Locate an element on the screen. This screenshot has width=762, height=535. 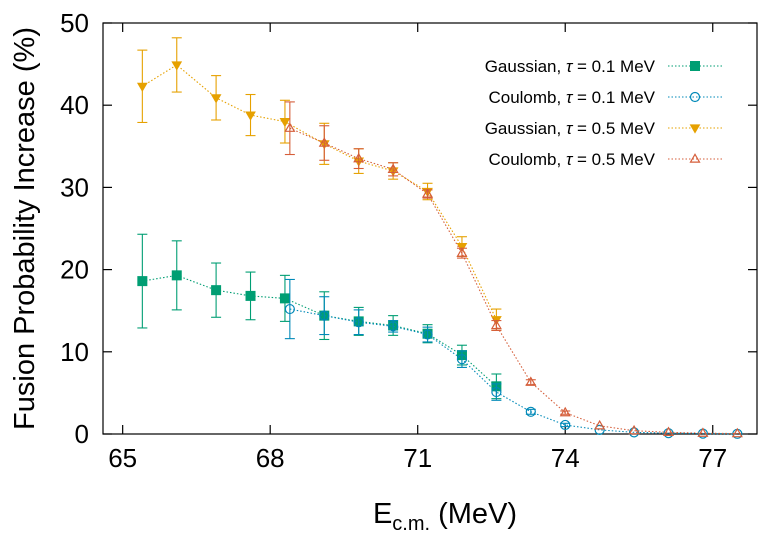
y-tick-label-20: 20 is located at coordinates (74, 270).